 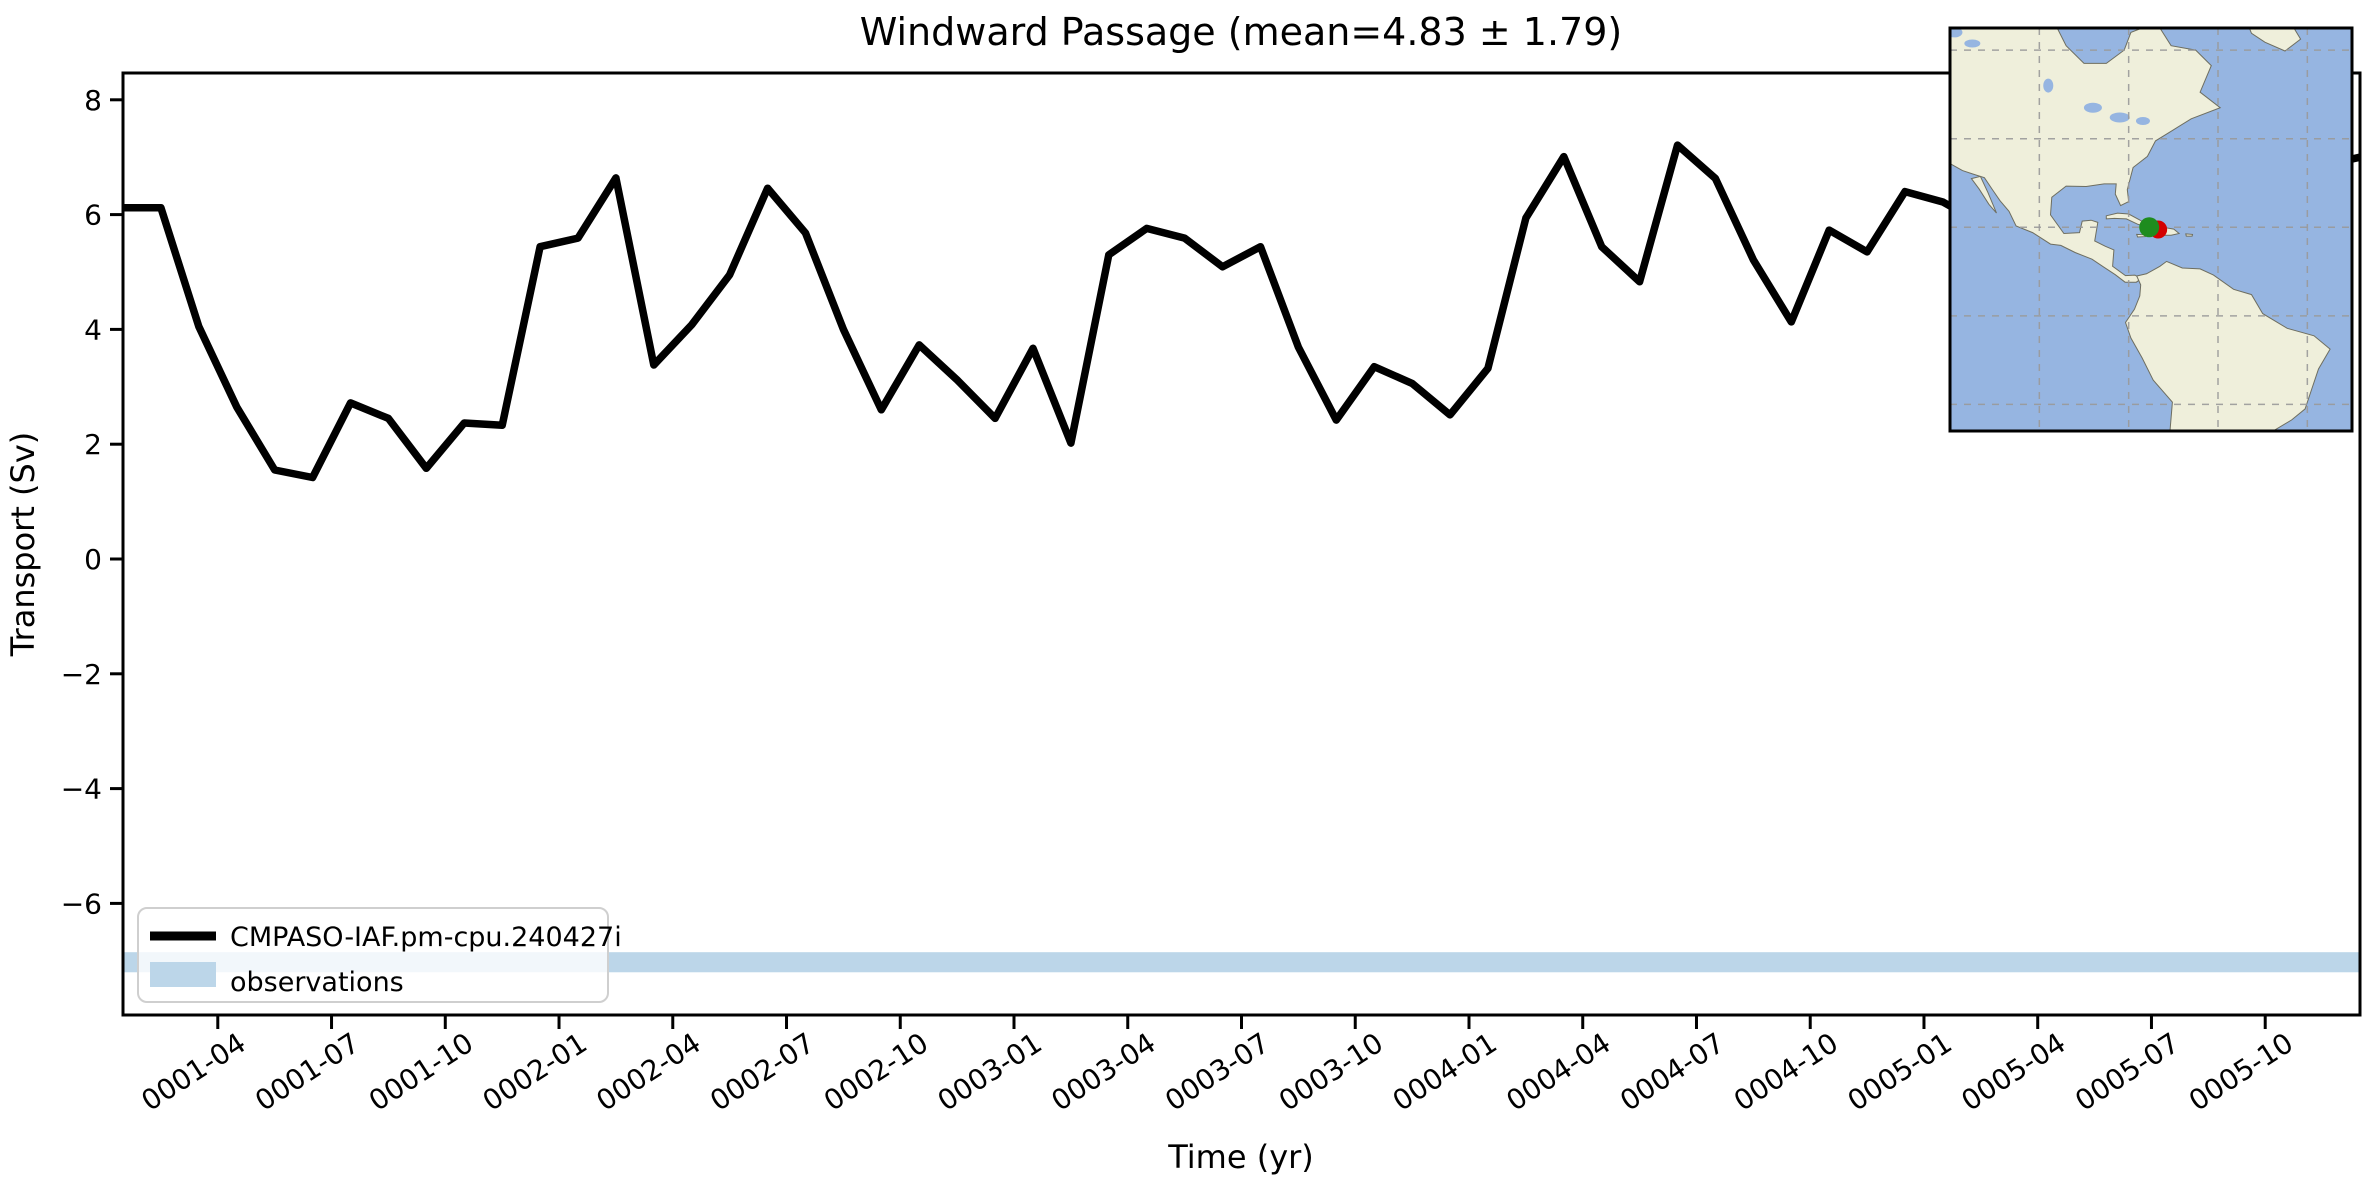 I want to click on svg-text: 0003-01, so click(x=990, y=1071).